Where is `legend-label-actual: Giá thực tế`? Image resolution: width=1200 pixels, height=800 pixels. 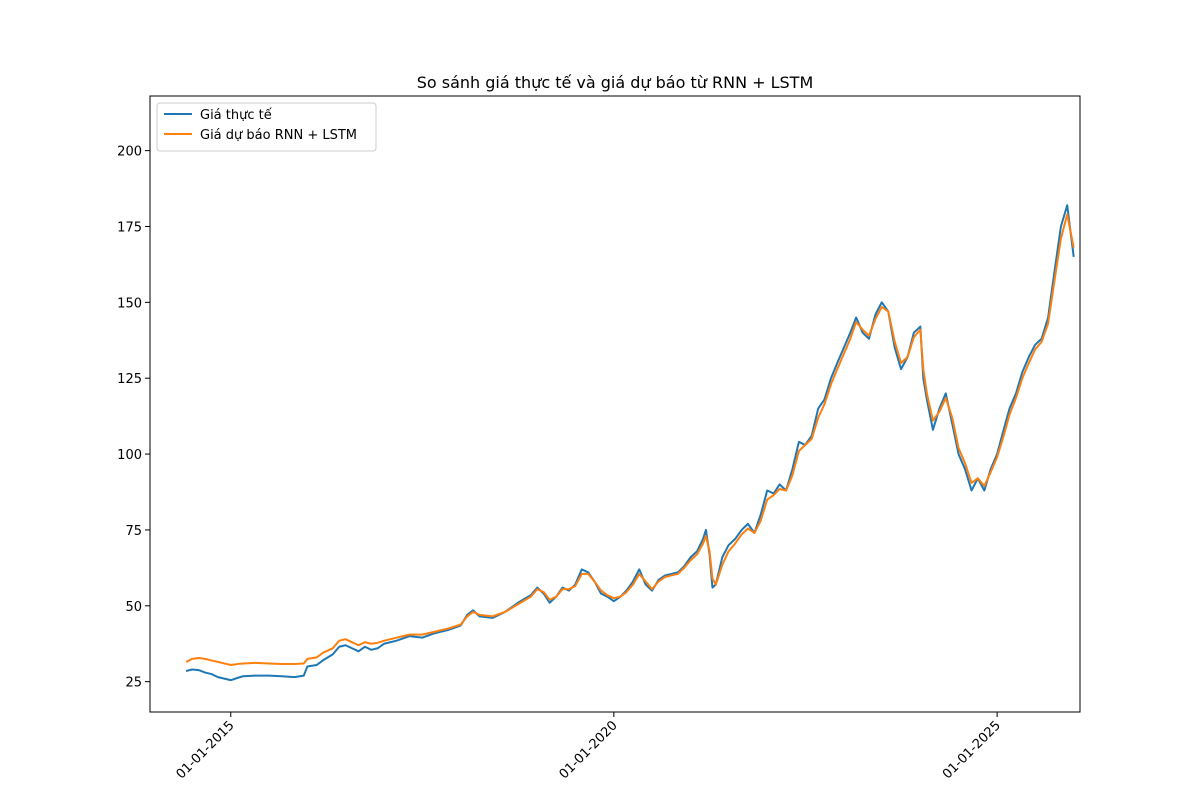
legend-label-actual: Giá thực tế is located at coordinates (236, 115).